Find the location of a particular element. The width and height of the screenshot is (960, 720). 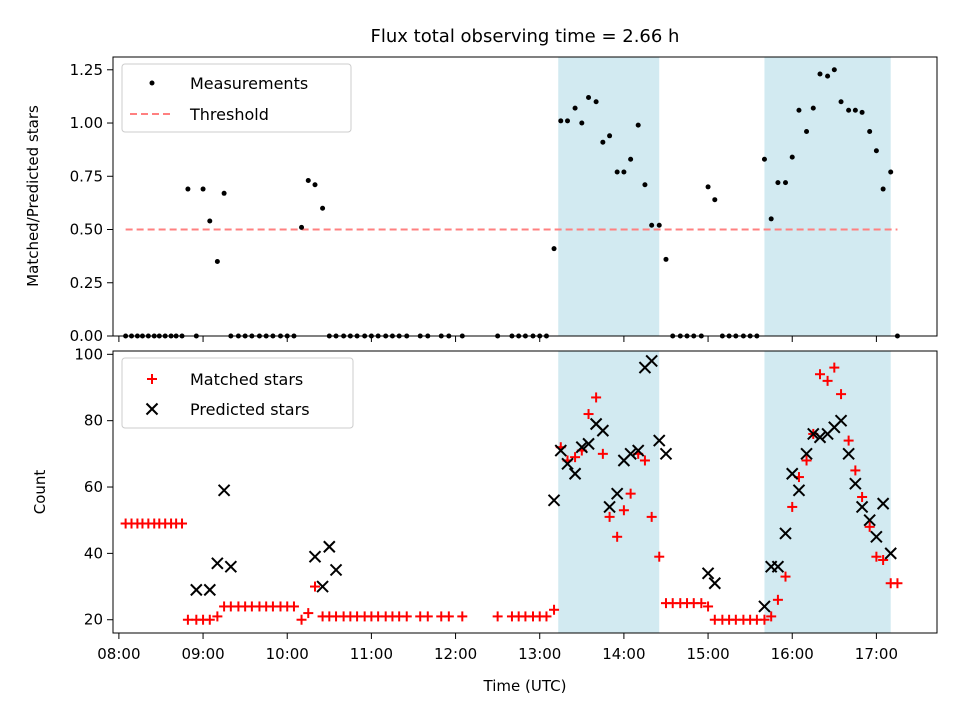

top-y-tick-label-0: 0.00 is located at coordinates (86, 336).